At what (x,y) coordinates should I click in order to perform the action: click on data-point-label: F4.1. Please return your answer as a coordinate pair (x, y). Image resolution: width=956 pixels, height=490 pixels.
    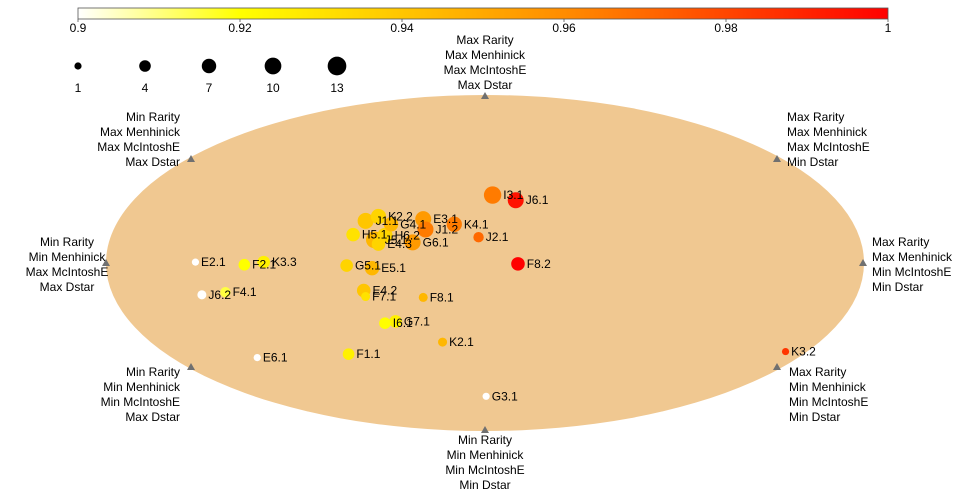
    Looking at the image, I should click on (245, 292).